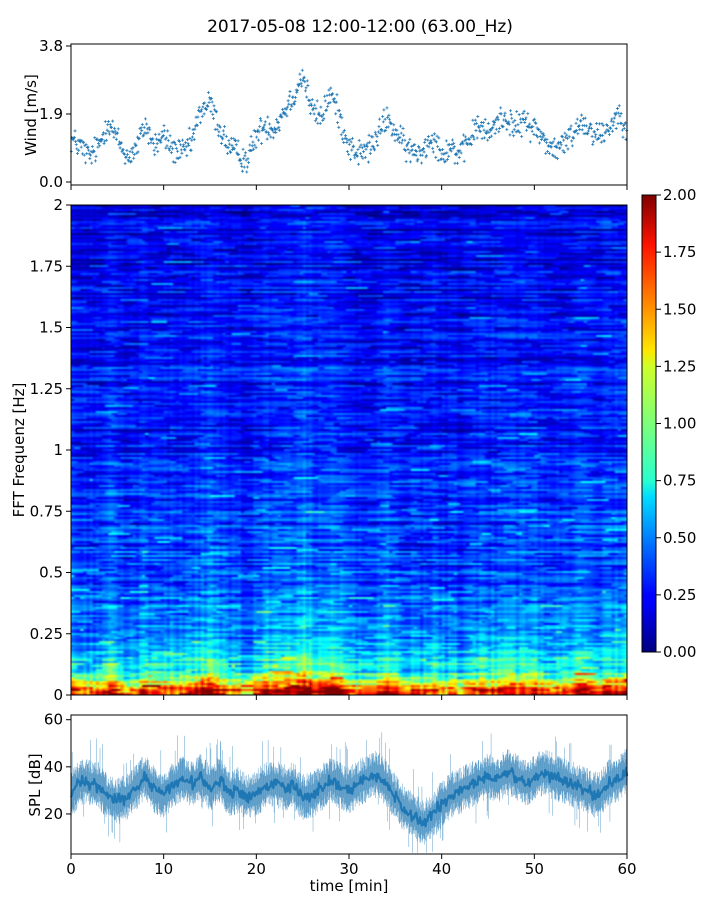  Describe the element at coordinates (58, 450) in the screenshot. I see `spectrogram-ytick-label: 1` at that location.